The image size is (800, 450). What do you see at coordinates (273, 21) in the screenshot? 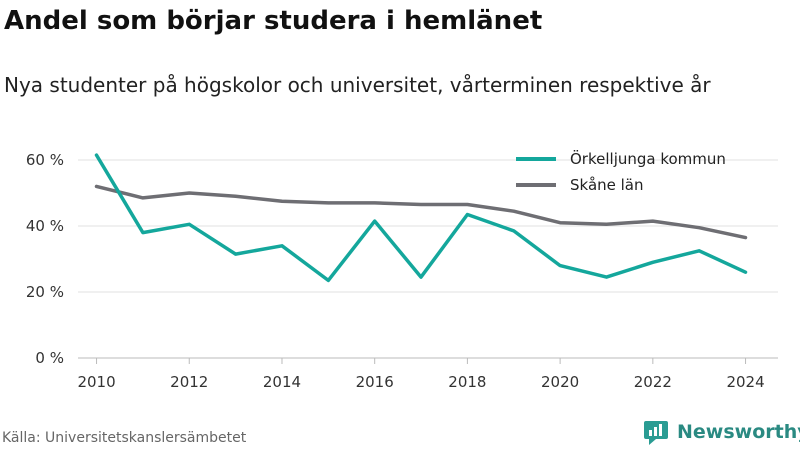
I see `chart-title: Andel som börjar studera i hemlänet` at bounding box center [273, 21].